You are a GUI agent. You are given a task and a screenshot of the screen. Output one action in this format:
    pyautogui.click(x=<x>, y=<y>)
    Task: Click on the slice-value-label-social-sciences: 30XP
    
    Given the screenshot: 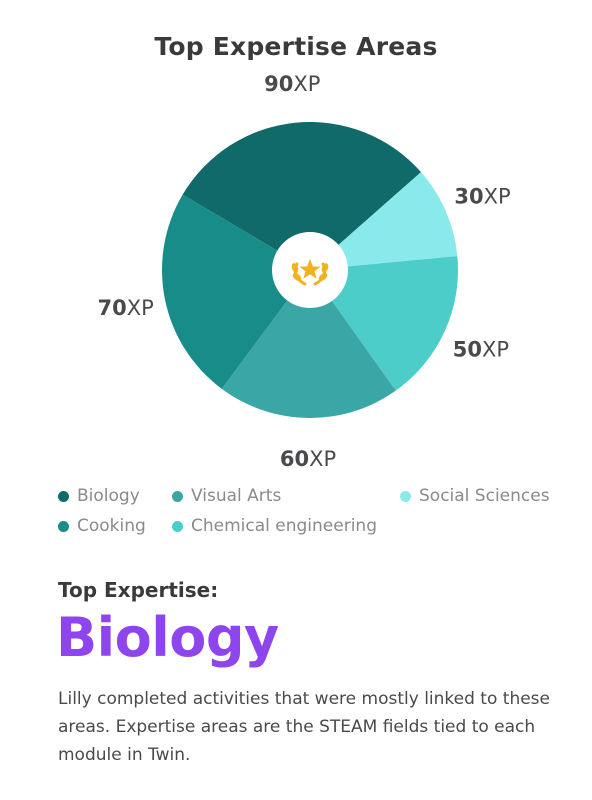 What is the action you would take?
    pyautogui.click(x=482, y=196)
    